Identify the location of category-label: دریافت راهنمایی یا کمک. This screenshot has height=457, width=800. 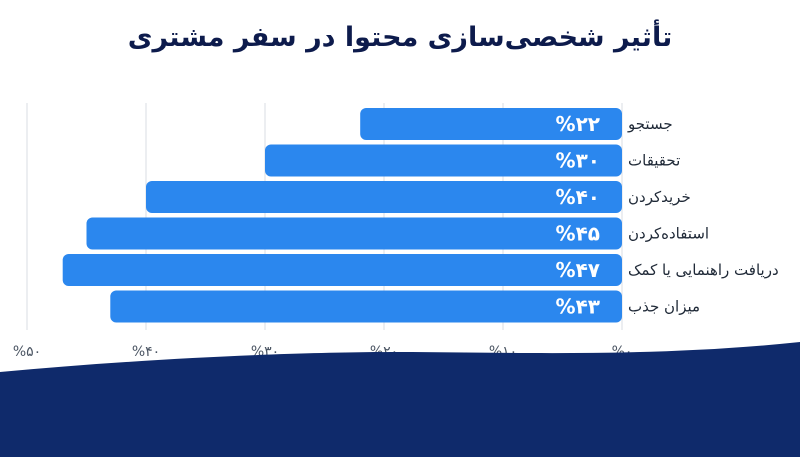
(703, 270).